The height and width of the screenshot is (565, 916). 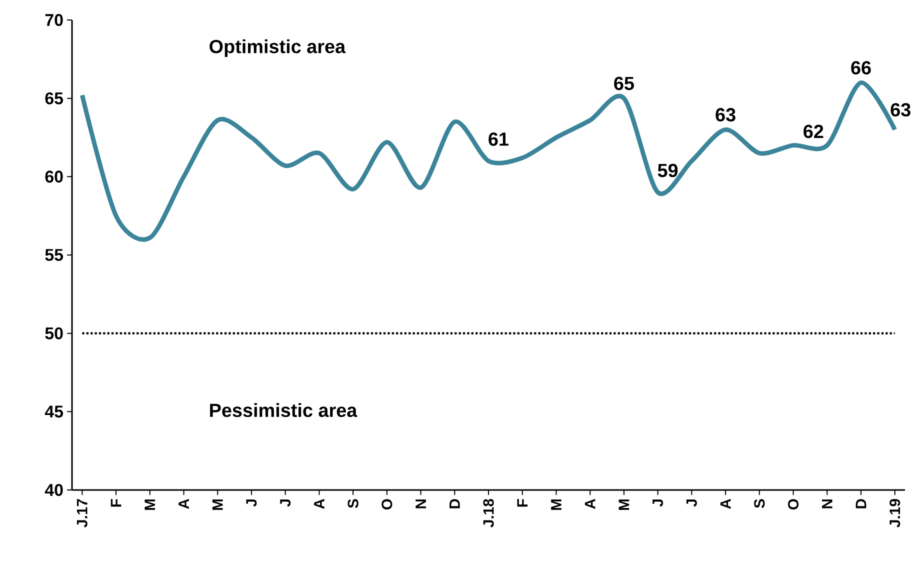 I want to click on x-tick-label: J.18, so click(x=488, y=513).